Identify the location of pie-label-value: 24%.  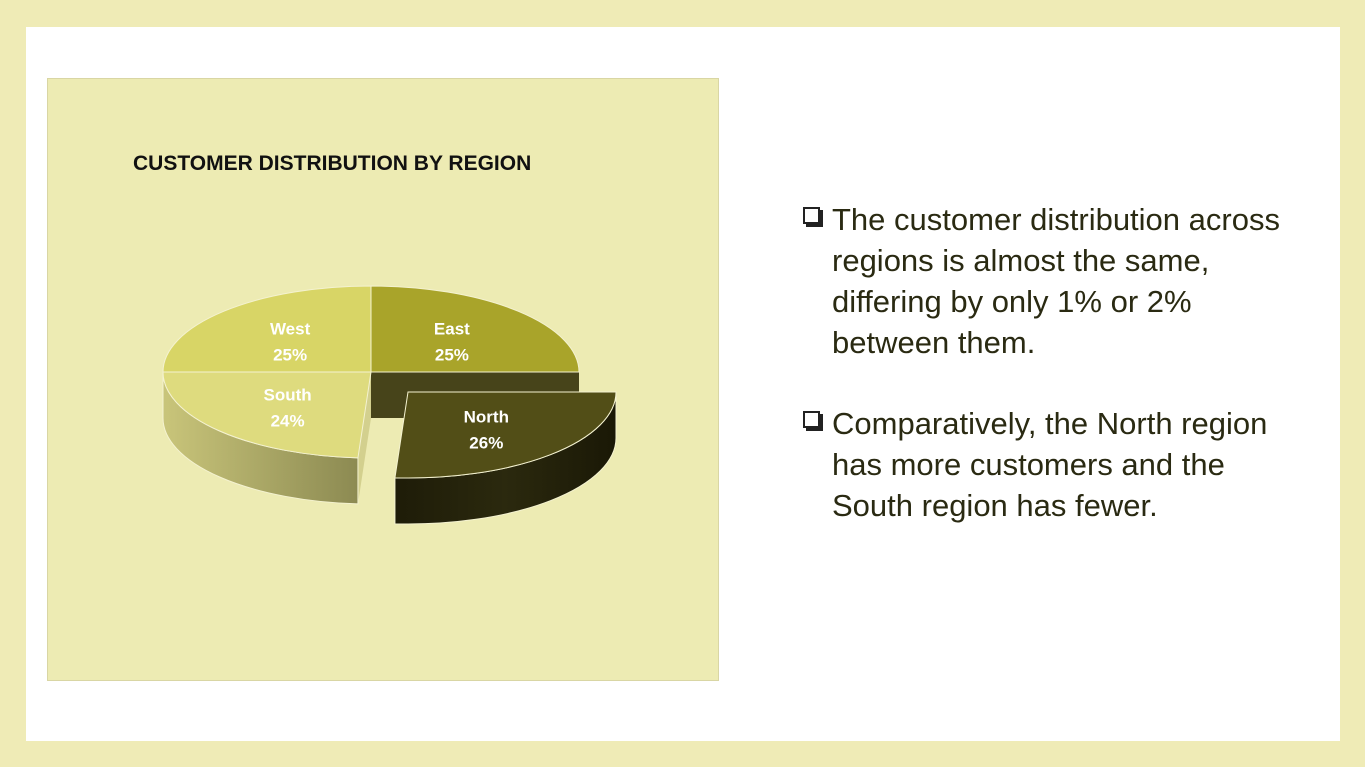
(288, 420).